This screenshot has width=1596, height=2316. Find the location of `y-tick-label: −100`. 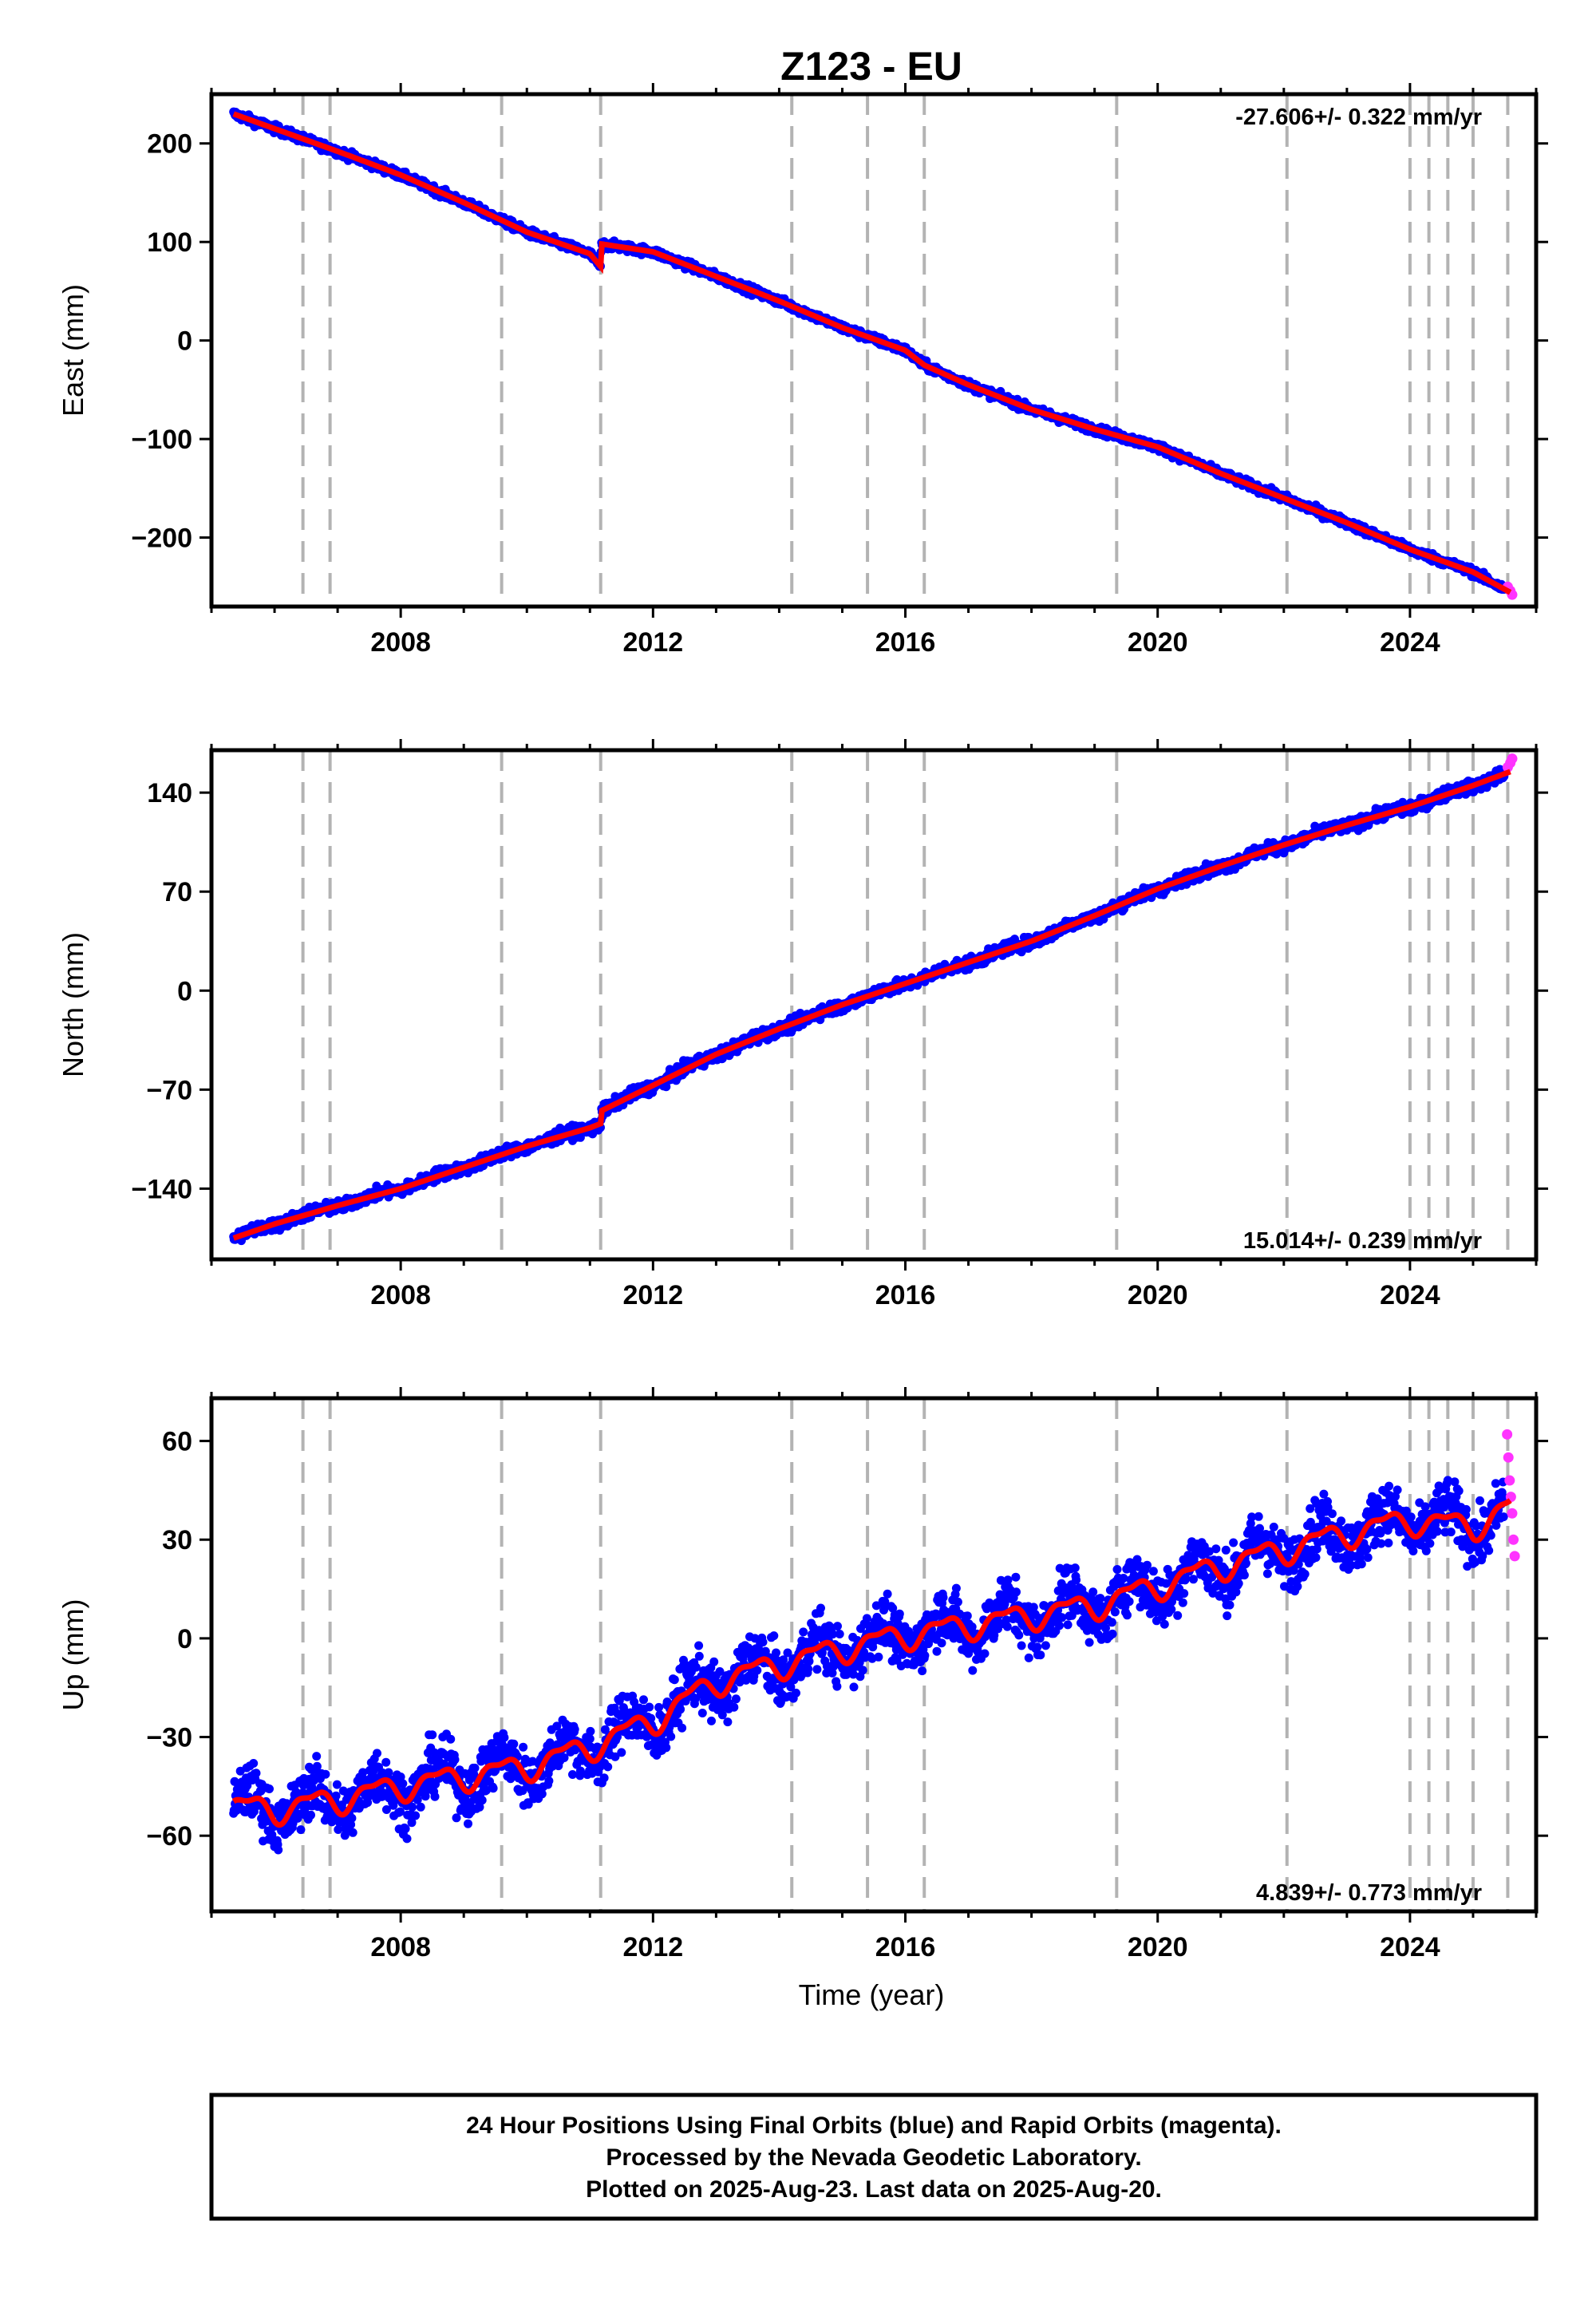

y-tick-label: −100 is located at coordinates (161, 440).